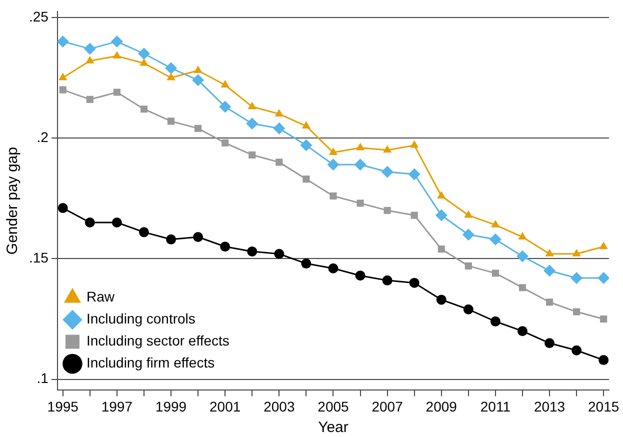 This screenshot has width=623, height=437. I want to click on x-tick-label: 2015, so click(604, 406).